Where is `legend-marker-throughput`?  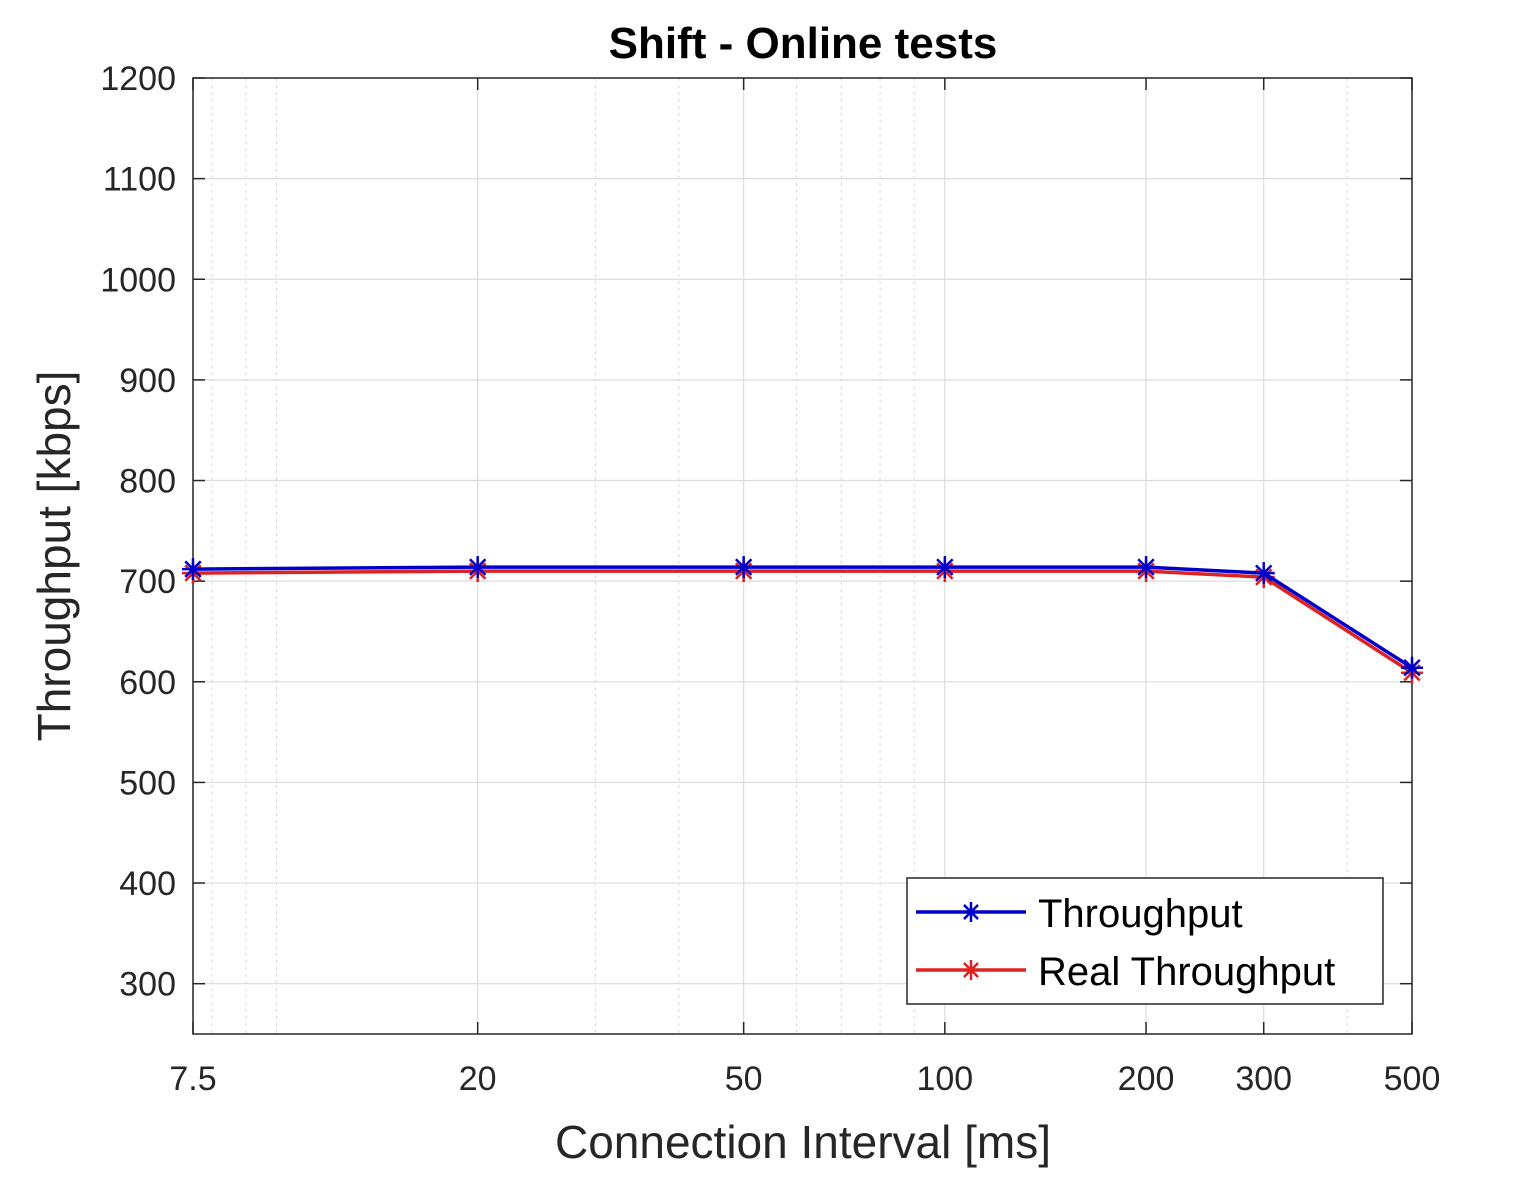
legend-marker-throughput is located at coordinates (971, 912).